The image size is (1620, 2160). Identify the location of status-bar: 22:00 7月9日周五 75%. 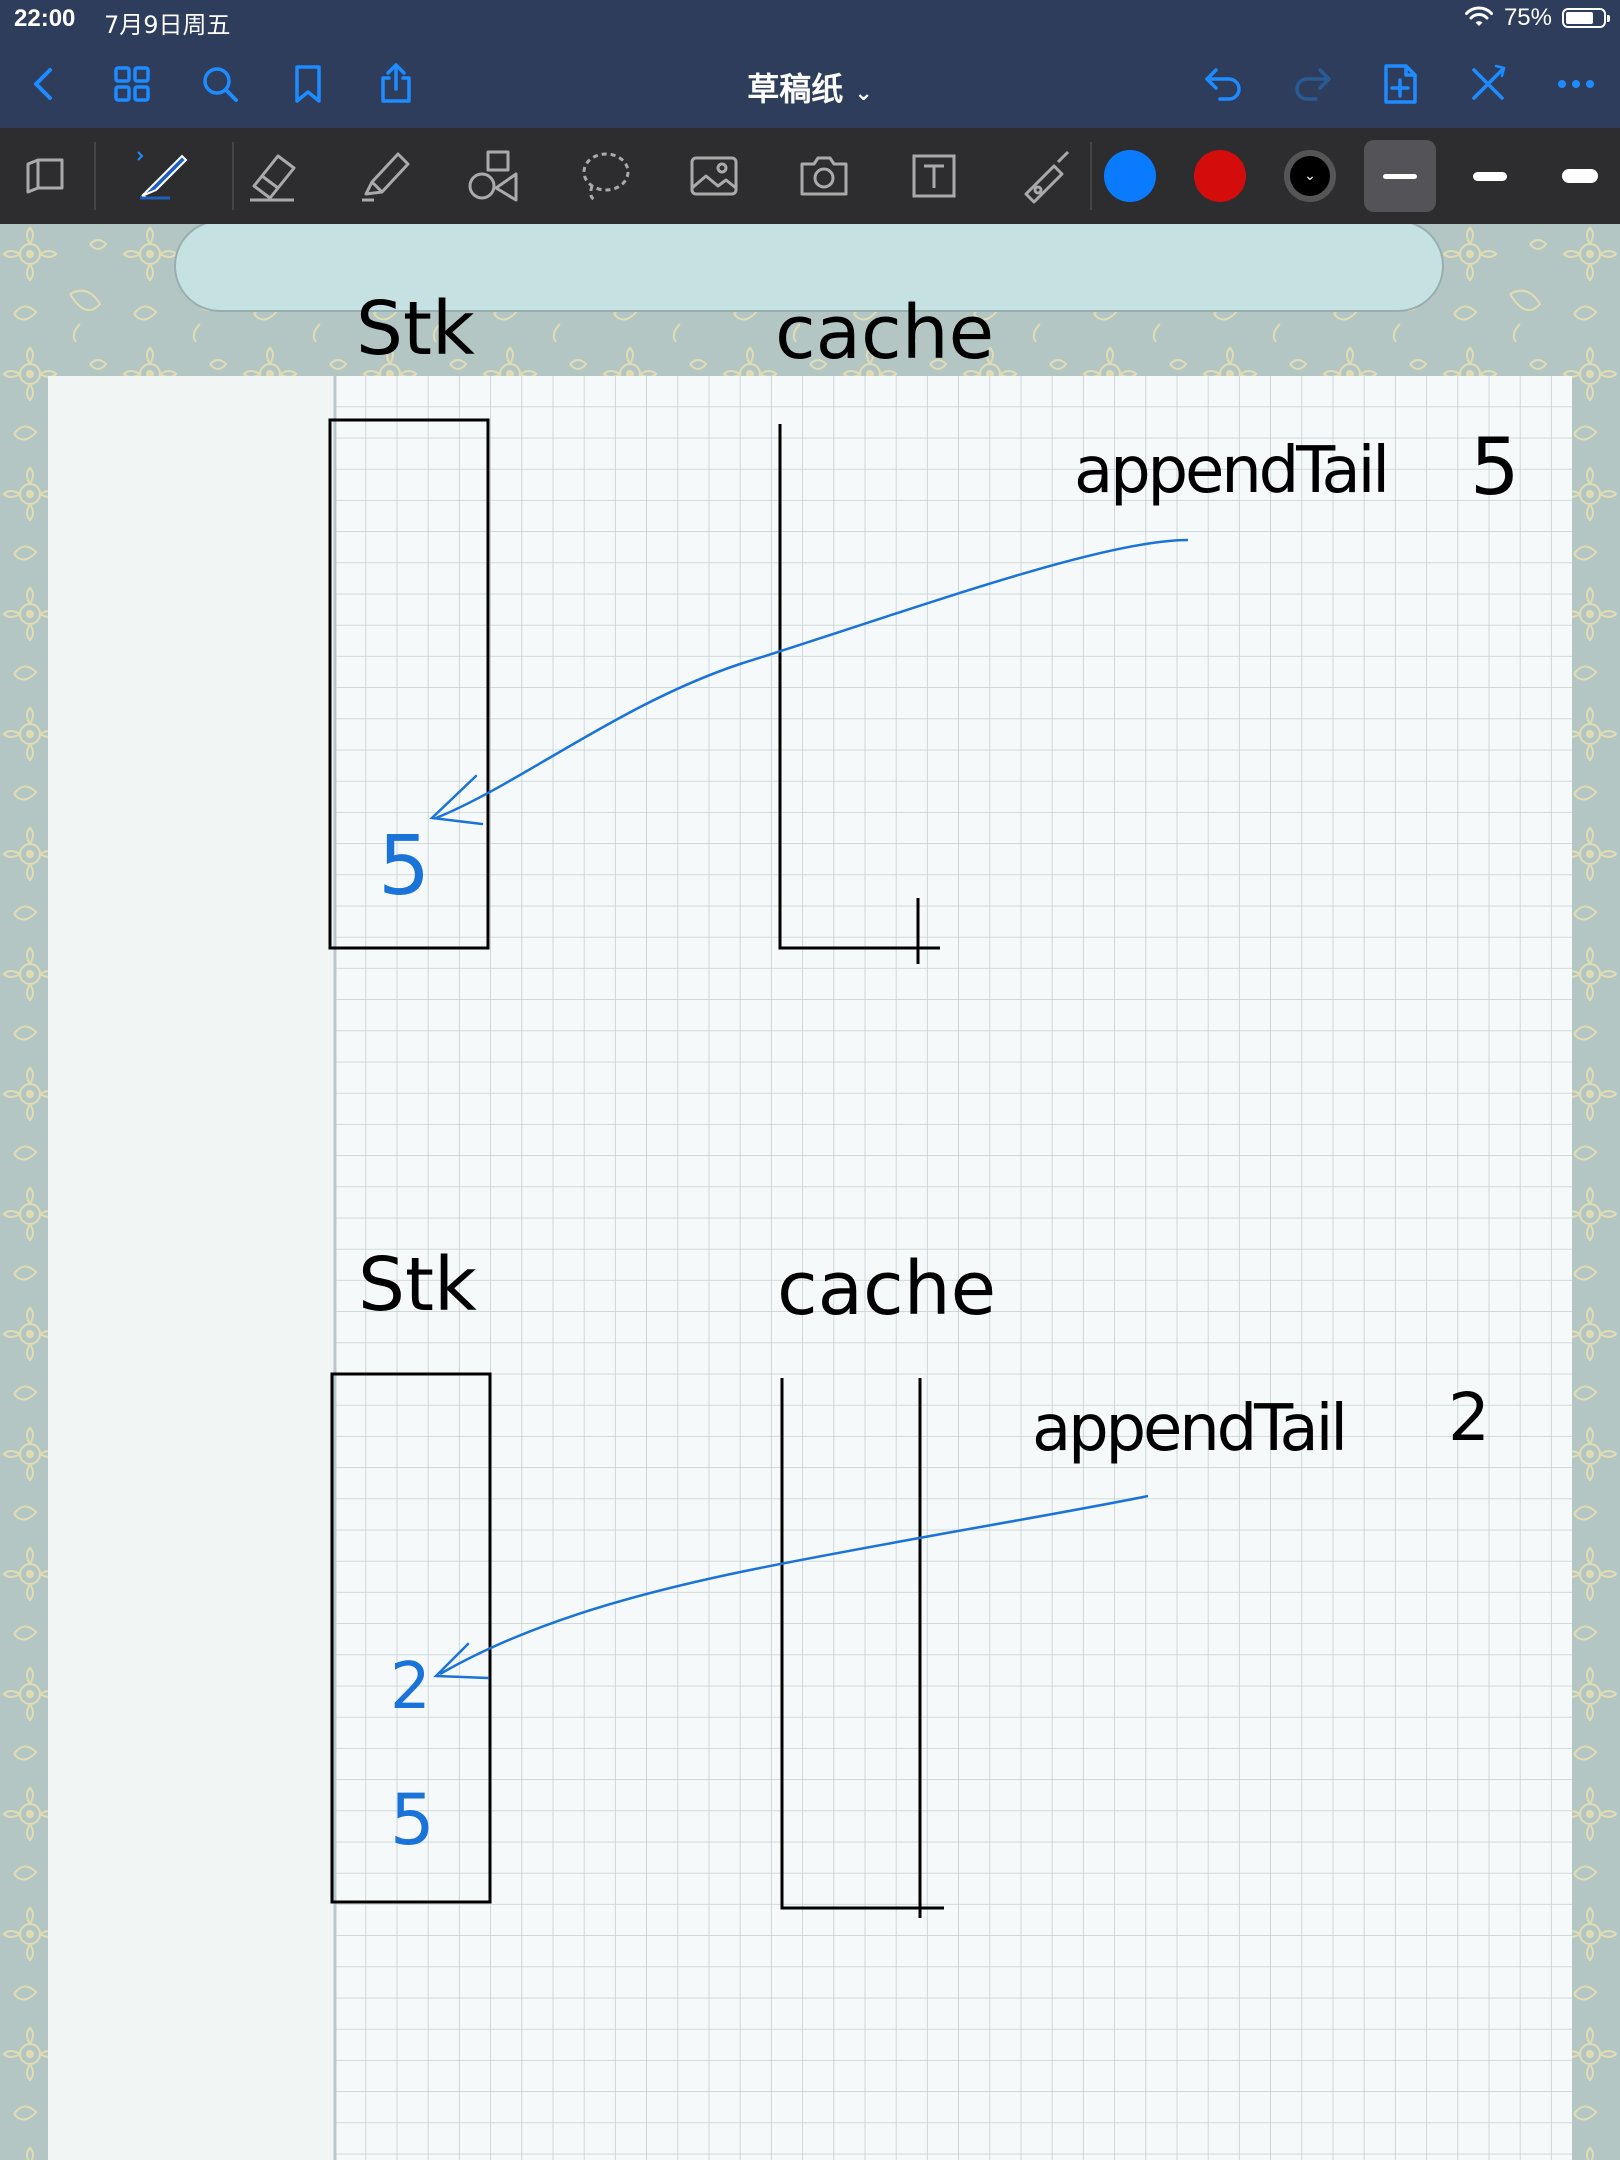
(810, 20).